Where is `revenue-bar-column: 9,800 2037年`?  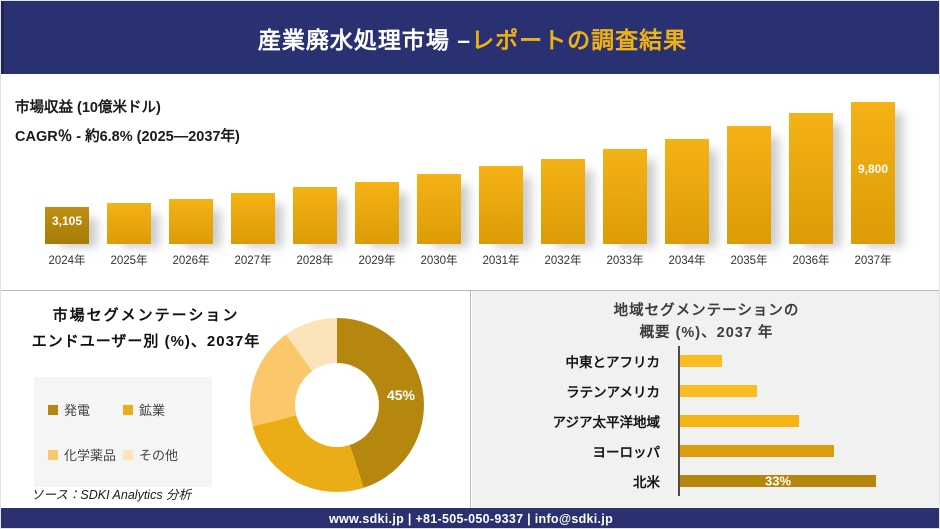
revenue-bar-column: 9,800 2037年 is located at coordinates (873, 181).